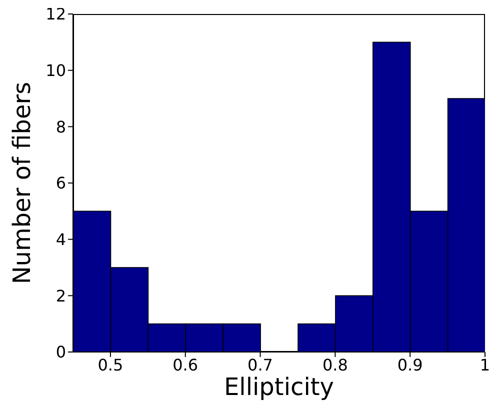 This screenshot has width=502, height=409. I want to click on x-tick-label: 0.5, so click(111, 364).